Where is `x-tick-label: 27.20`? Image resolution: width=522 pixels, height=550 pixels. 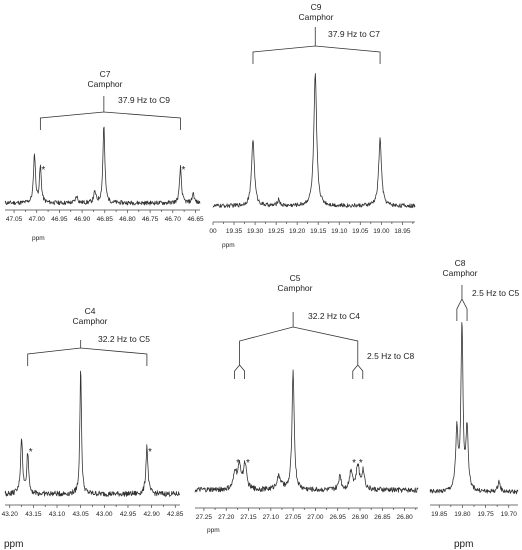 x-tick-label: 27.20 is located at coordinates (226, 517).